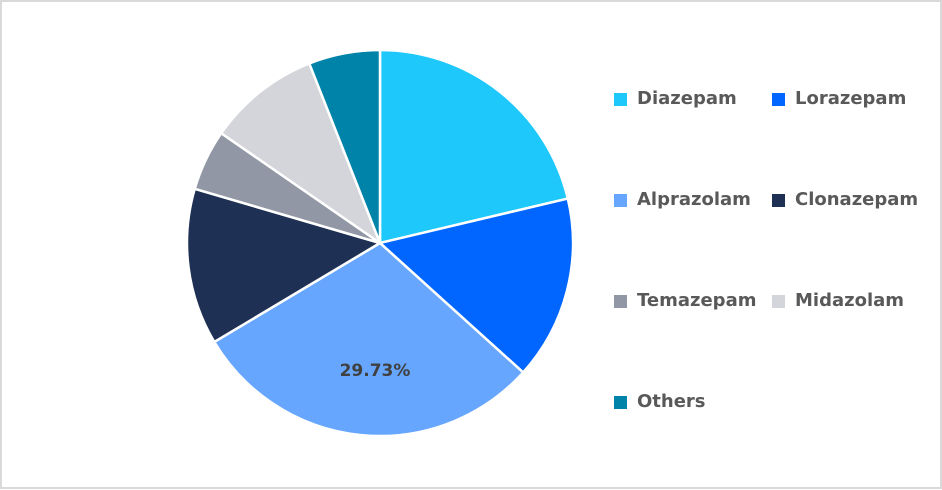 This screenshot has height=490, width=942. I want to click on legend-label: Others, so click(671, 401).